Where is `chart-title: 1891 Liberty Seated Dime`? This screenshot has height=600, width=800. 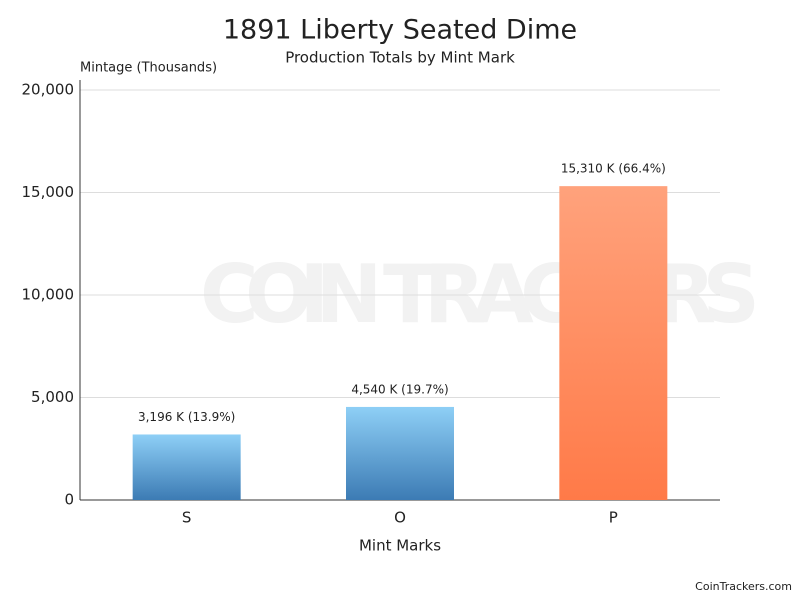 chart-title: 1891 Liberty Seated Dime is located at coordinates (400, 30).